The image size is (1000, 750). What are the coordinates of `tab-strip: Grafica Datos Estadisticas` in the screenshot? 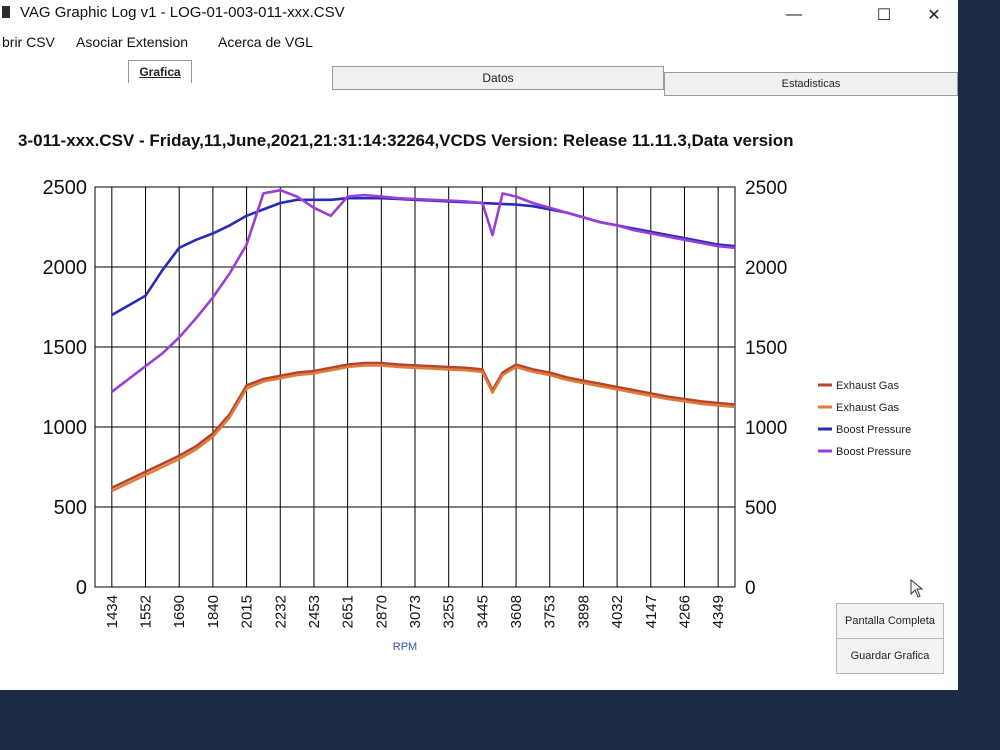 It's located at (479, 79).